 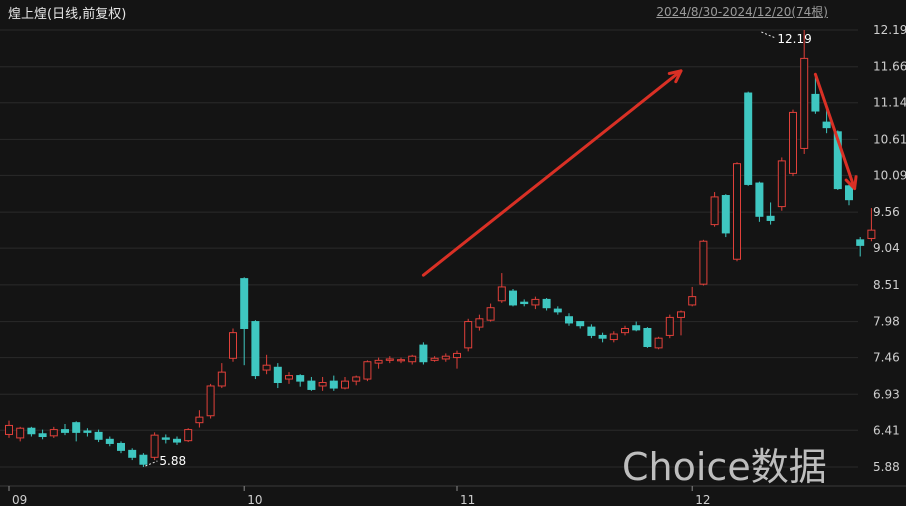 What do you see at coordinates (702, 499) in the screenshot?
I see `x-tick-label: 12` at bounding box center [702, 499].